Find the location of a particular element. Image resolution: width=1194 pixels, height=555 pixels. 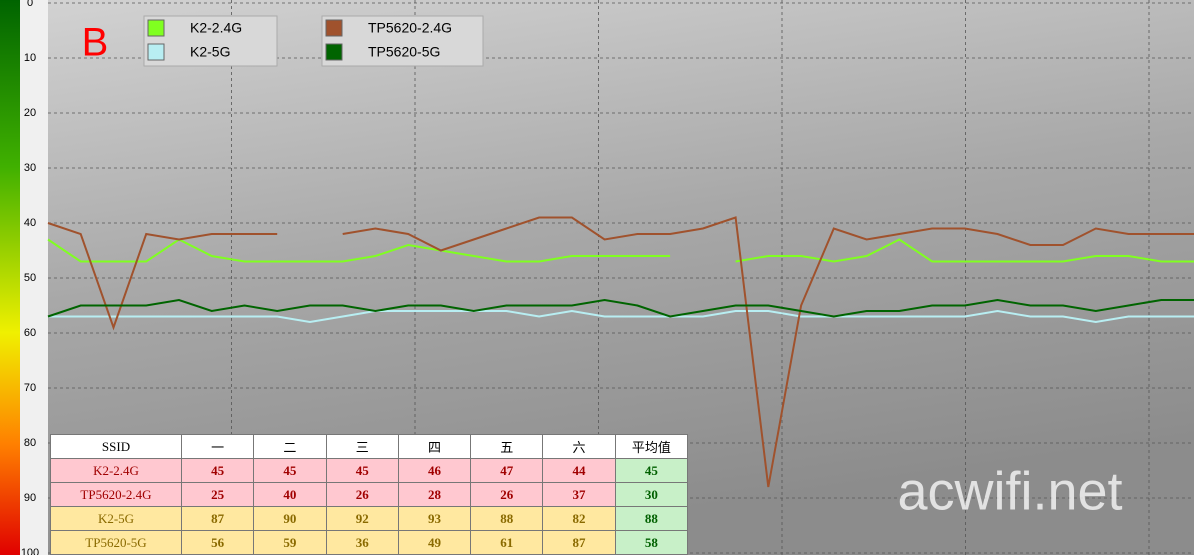

table-cell: 30 is located at coordinates (651, 494).